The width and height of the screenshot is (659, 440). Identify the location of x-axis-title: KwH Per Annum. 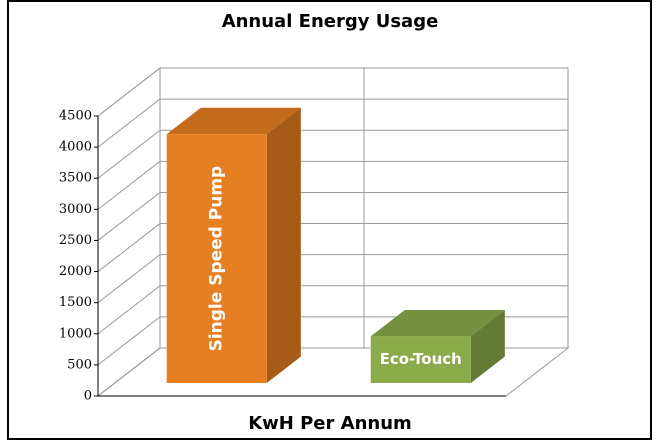
(330, 423).